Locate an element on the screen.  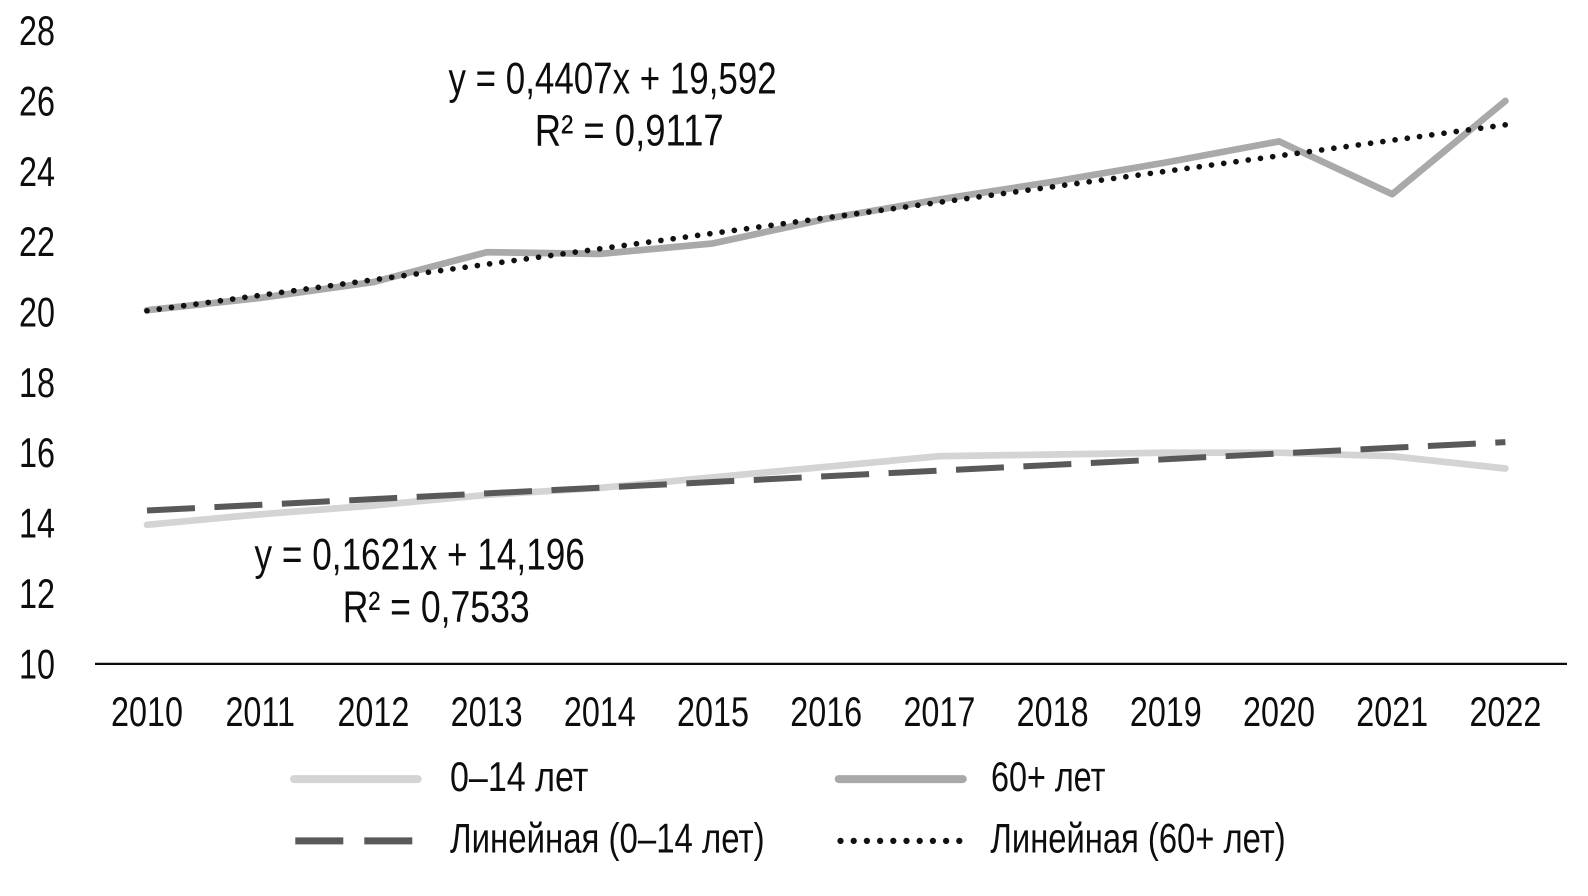
svg-text: 24 is located at coordinates (37, 171).